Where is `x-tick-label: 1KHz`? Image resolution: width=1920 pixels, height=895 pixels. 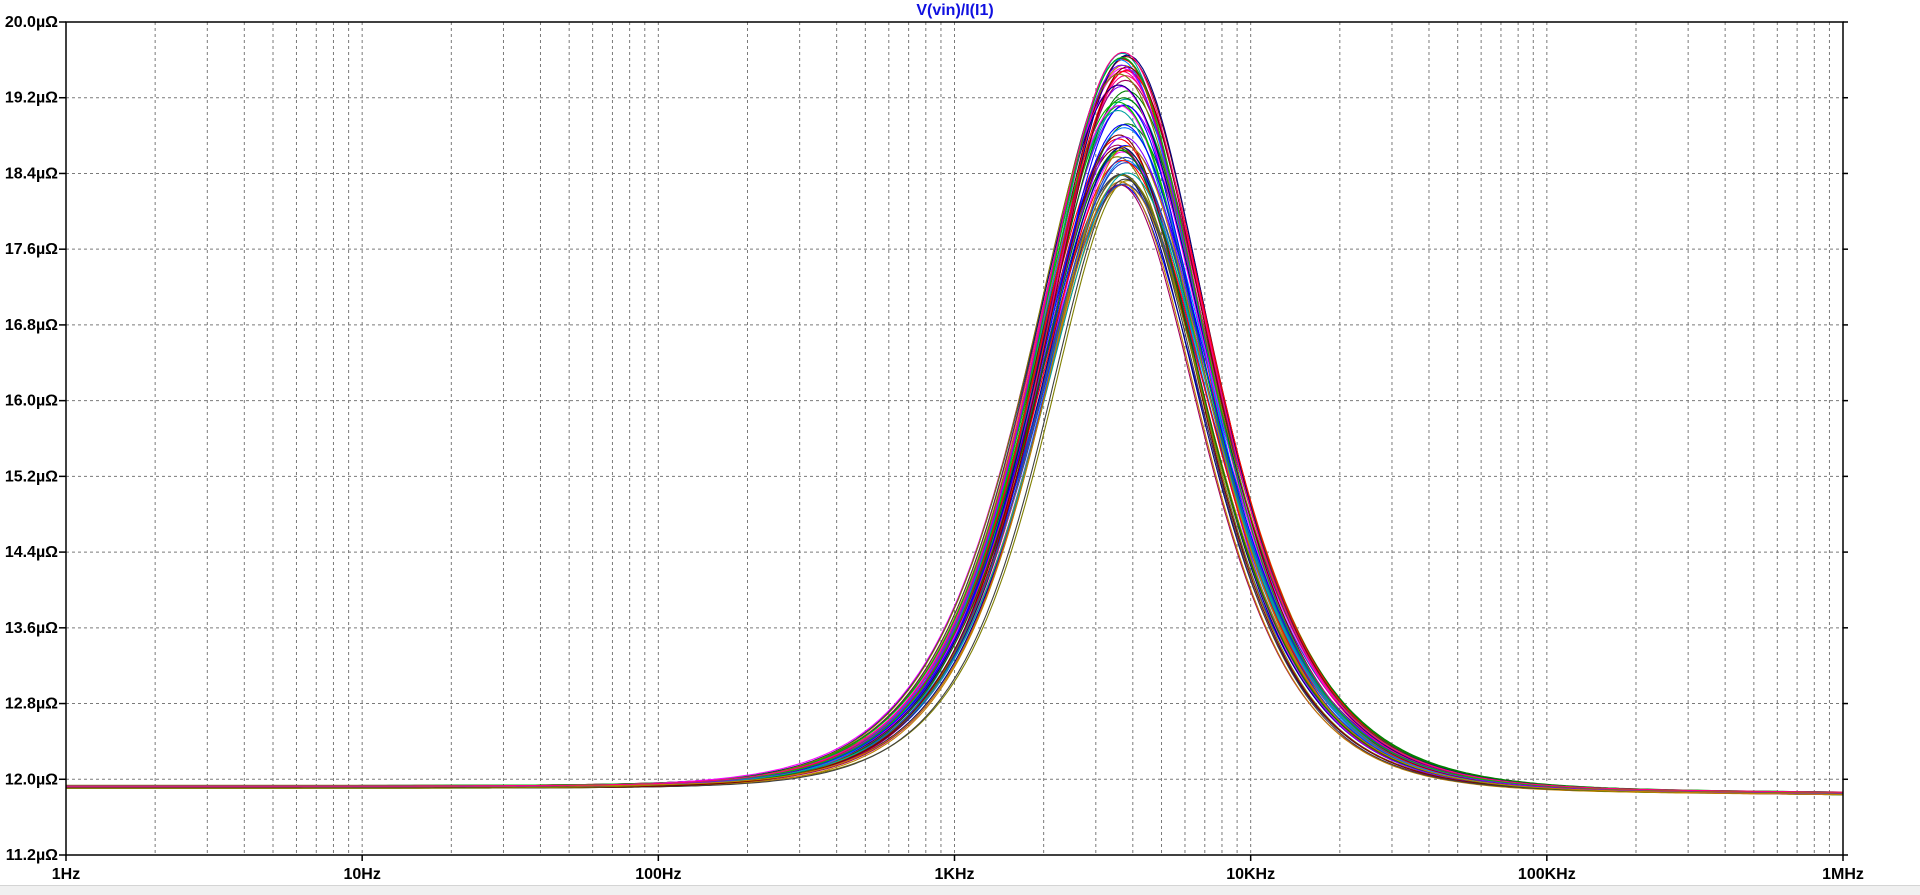
x-tick-label: 1KHz is located at coordinates (954, 874).